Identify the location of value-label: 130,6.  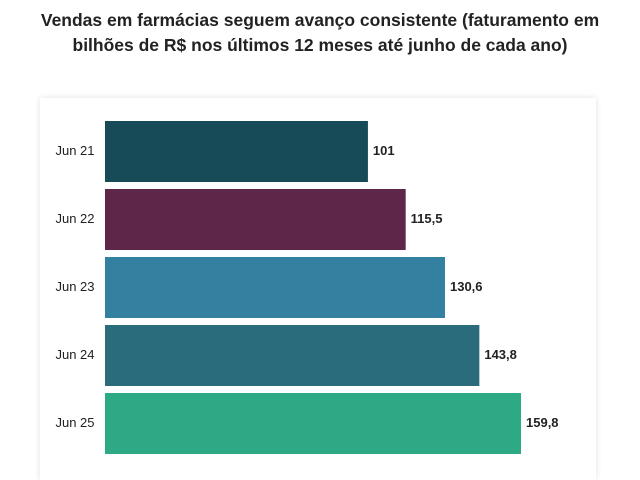
(466, 286).